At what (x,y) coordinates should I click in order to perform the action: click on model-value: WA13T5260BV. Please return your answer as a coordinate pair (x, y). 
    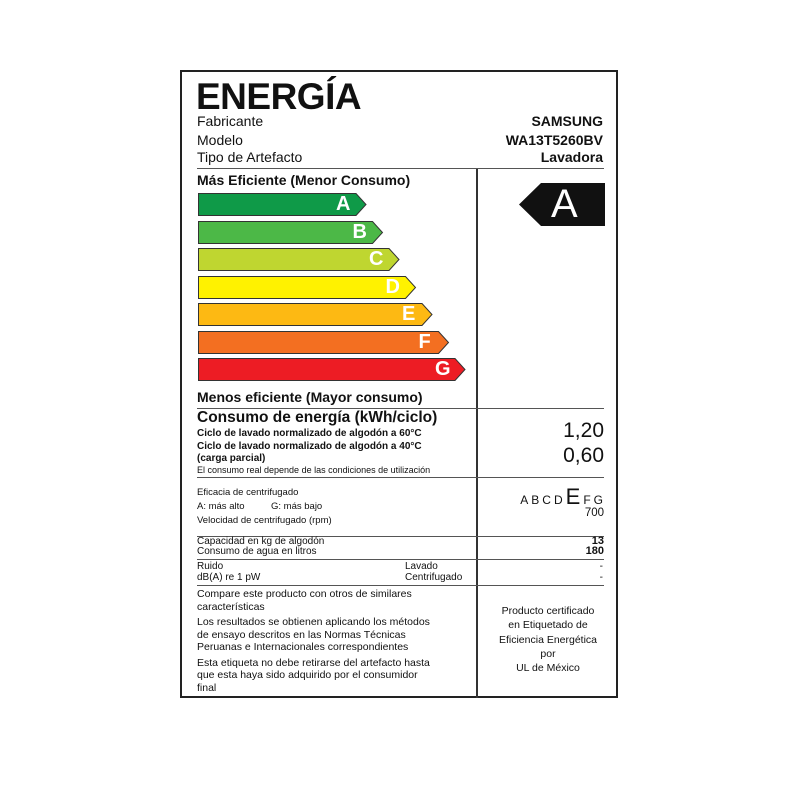
    Looking at the image, I should click on (554, 140).